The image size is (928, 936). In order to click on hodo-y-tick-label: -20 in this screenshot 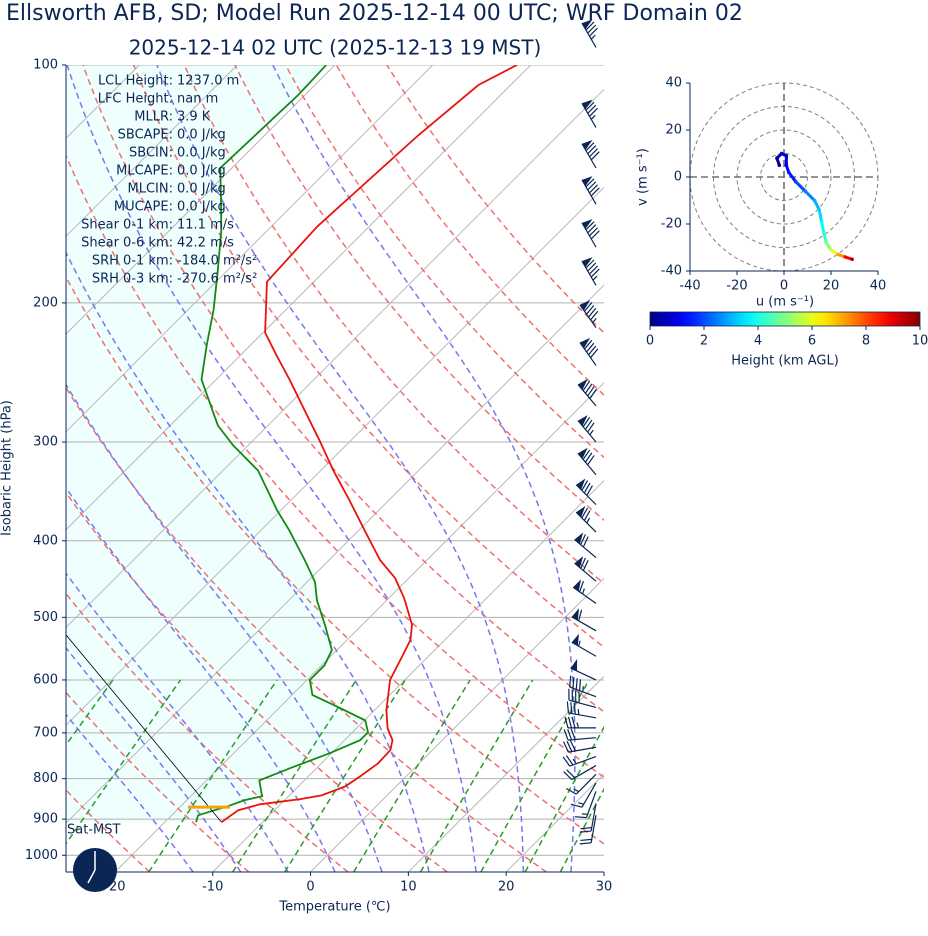, I will do `click(671, 224)`.